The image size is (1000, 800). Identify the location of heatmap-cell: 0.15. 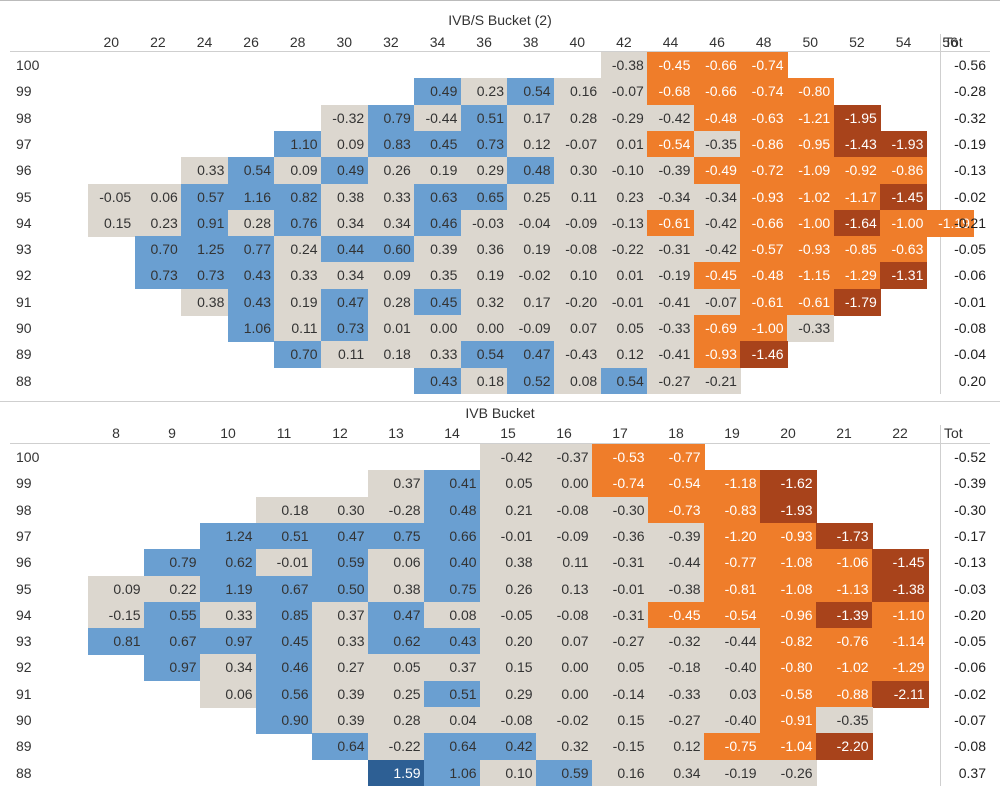
(508, 668).